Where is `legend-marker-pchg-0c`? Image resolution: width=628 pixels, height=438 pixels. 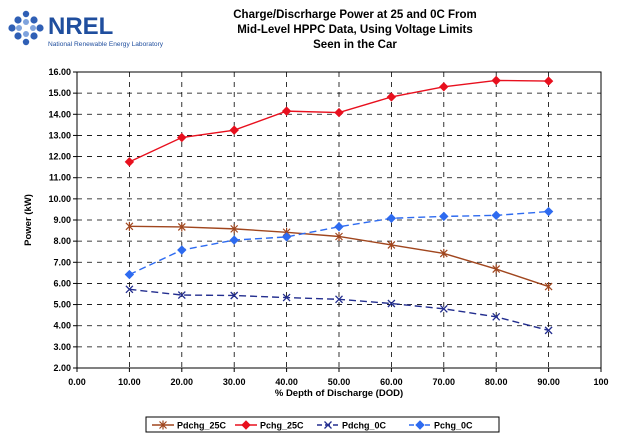 legend-marker-pchg-0c is located at coordinates (420, 425).